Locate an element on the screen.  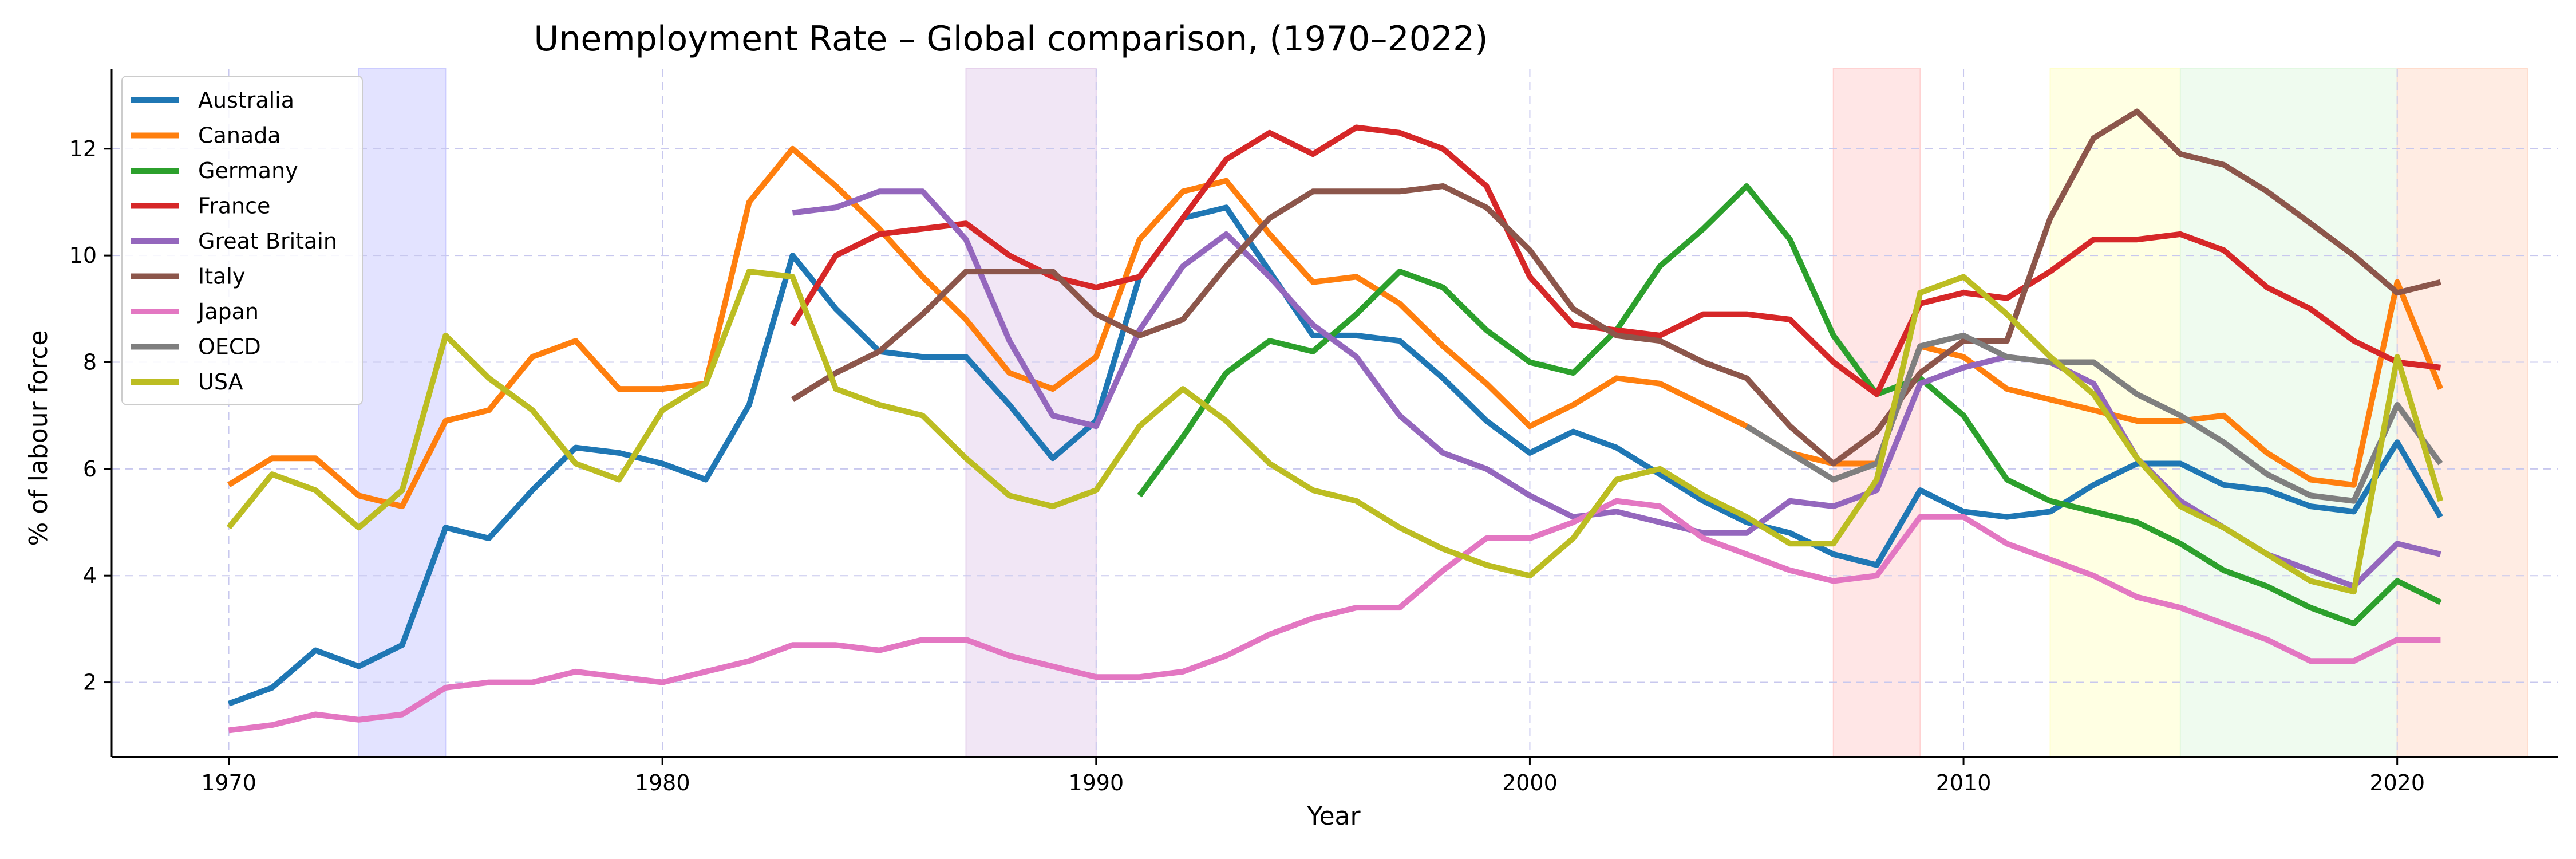
y-tick-label-4: 4 is located at coordinates (90, 575).